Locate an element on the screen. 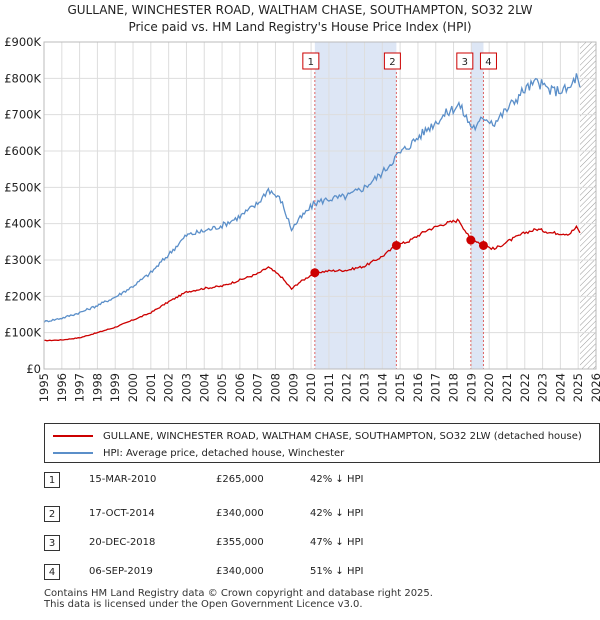 Image resolution: width=600 pixels, height=620 pixels. x-tick-label: 2024 is located at coordinates (560, 387).